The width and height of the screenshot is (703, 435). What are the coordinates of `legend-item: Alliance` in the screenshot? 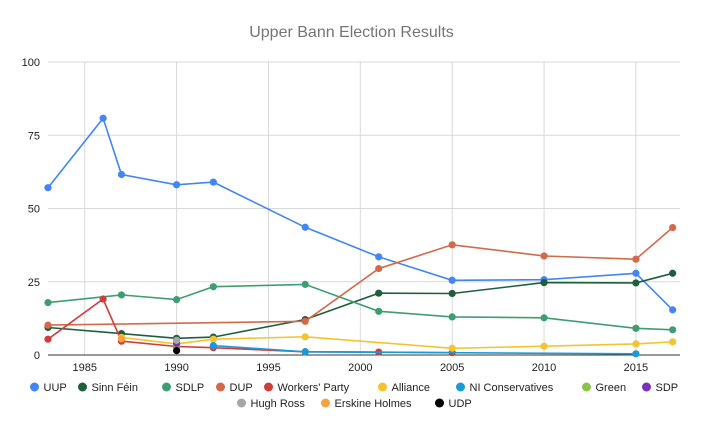 It's located at (404, 388).